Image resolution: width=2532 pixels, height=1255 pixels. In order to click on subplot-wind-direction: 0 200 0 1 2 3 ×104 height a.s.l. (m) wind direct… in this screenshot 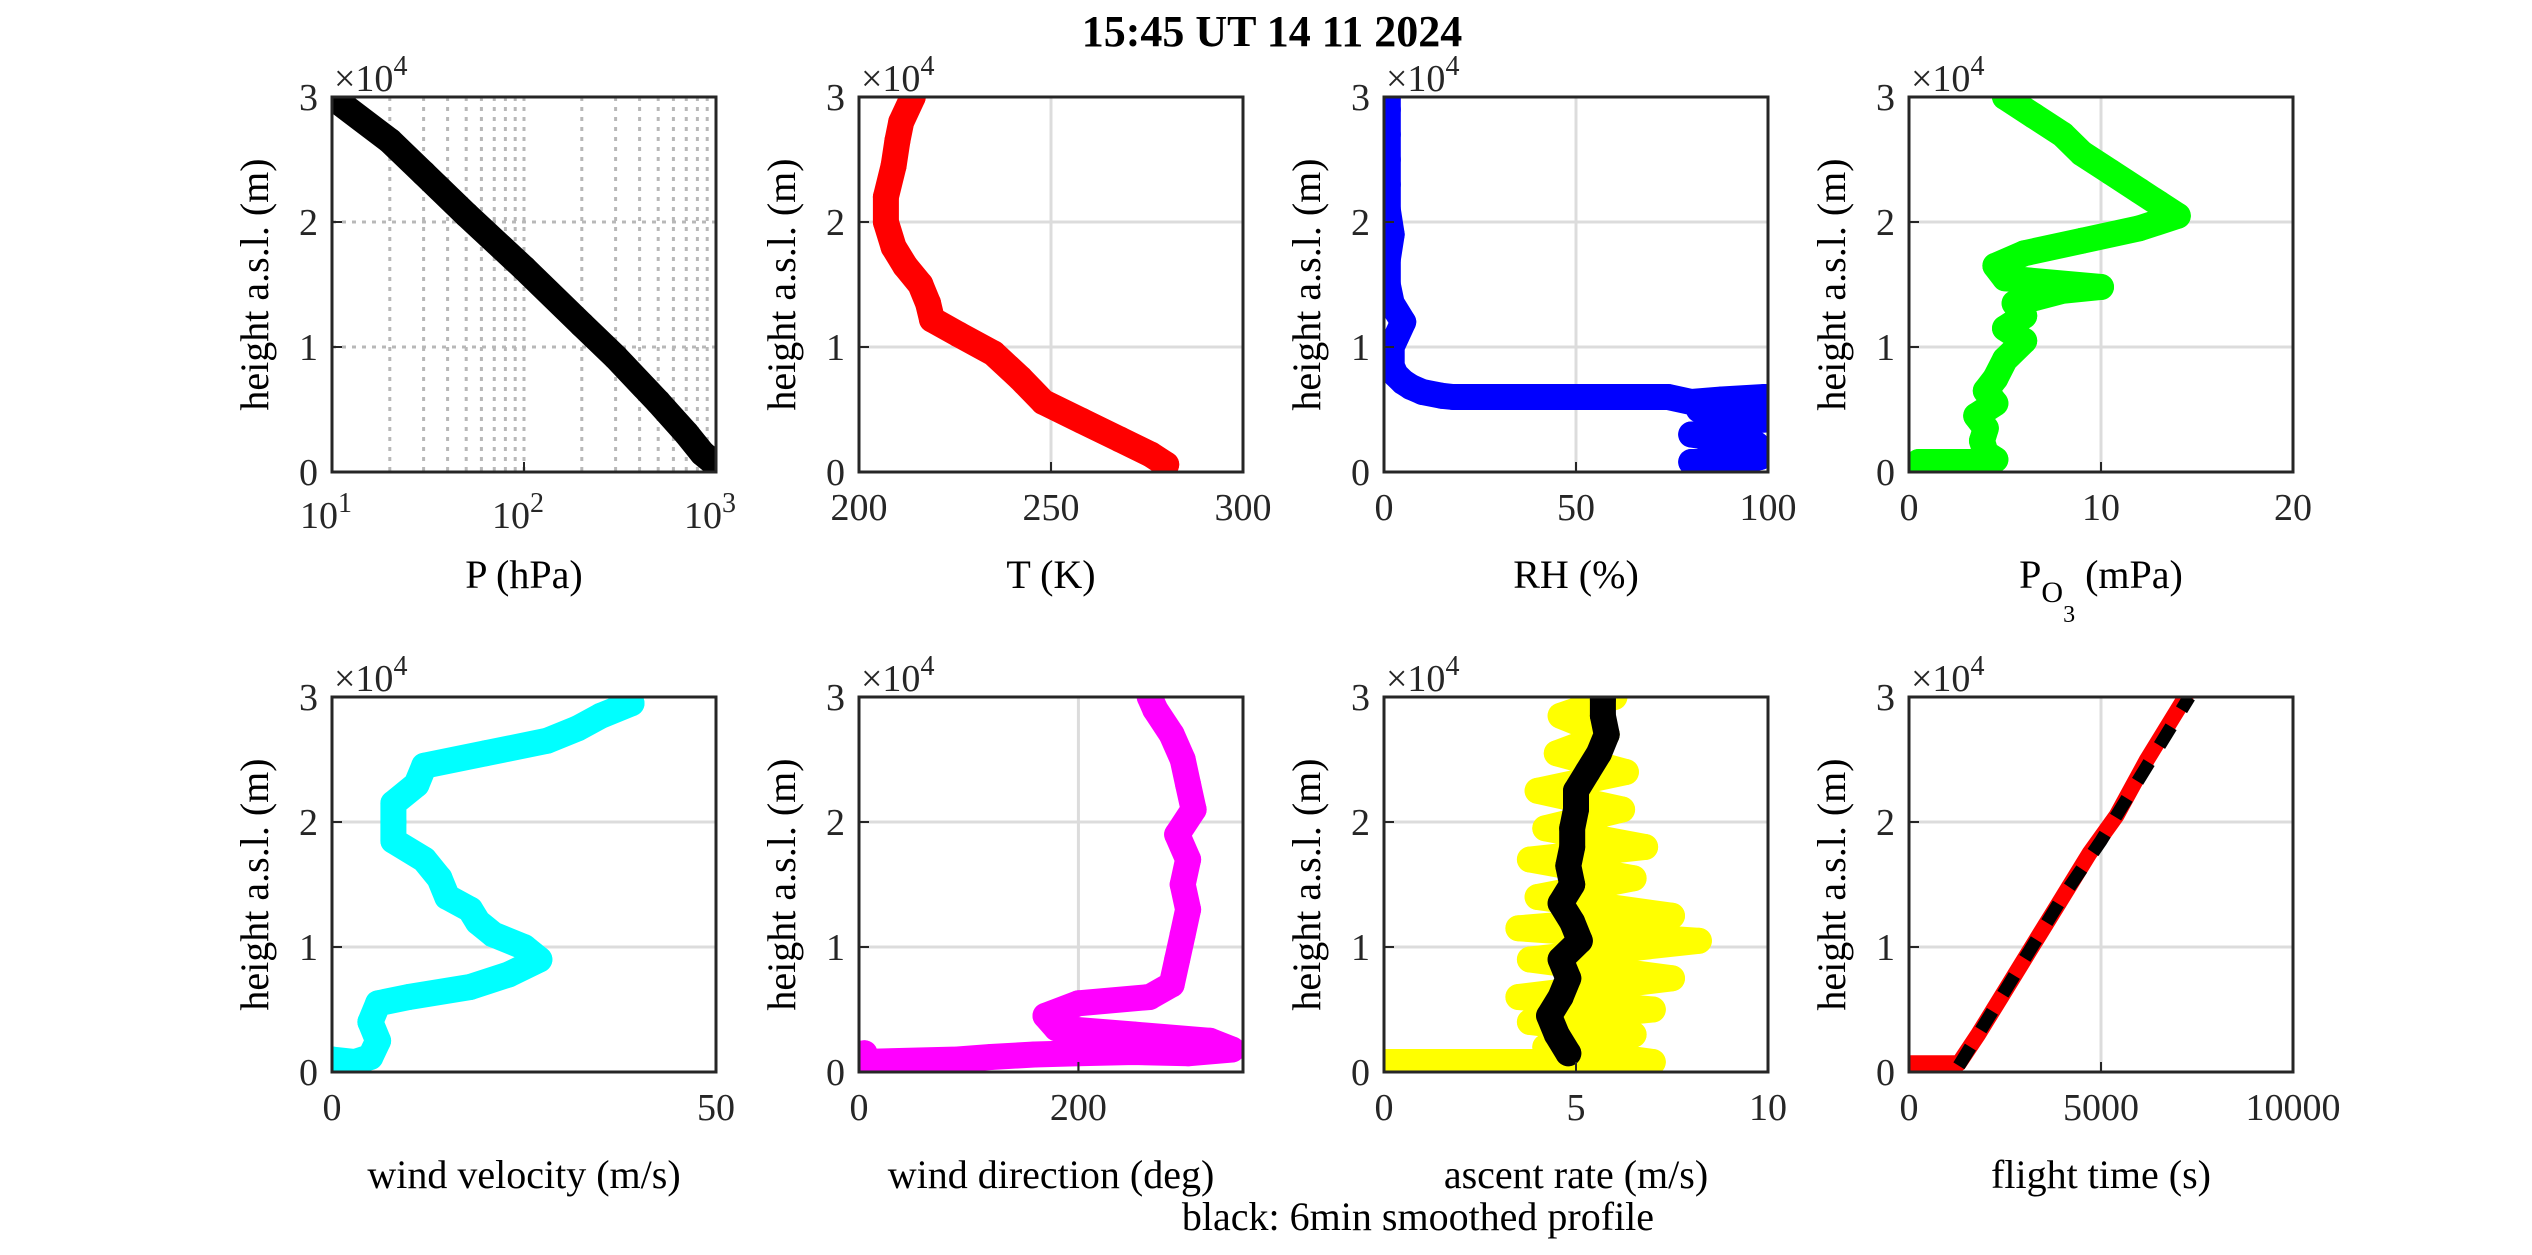, I will do `click(1002, 924)`.